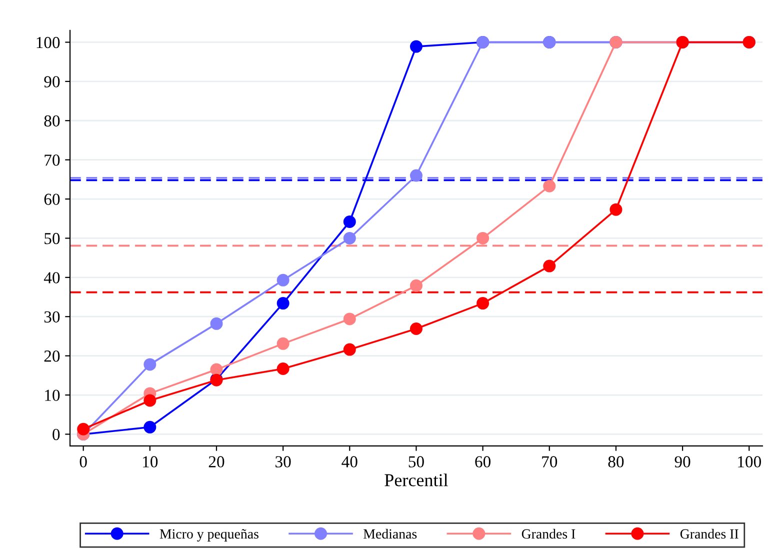  I want to click on legend-label: Grandes I, so click(549, 533).